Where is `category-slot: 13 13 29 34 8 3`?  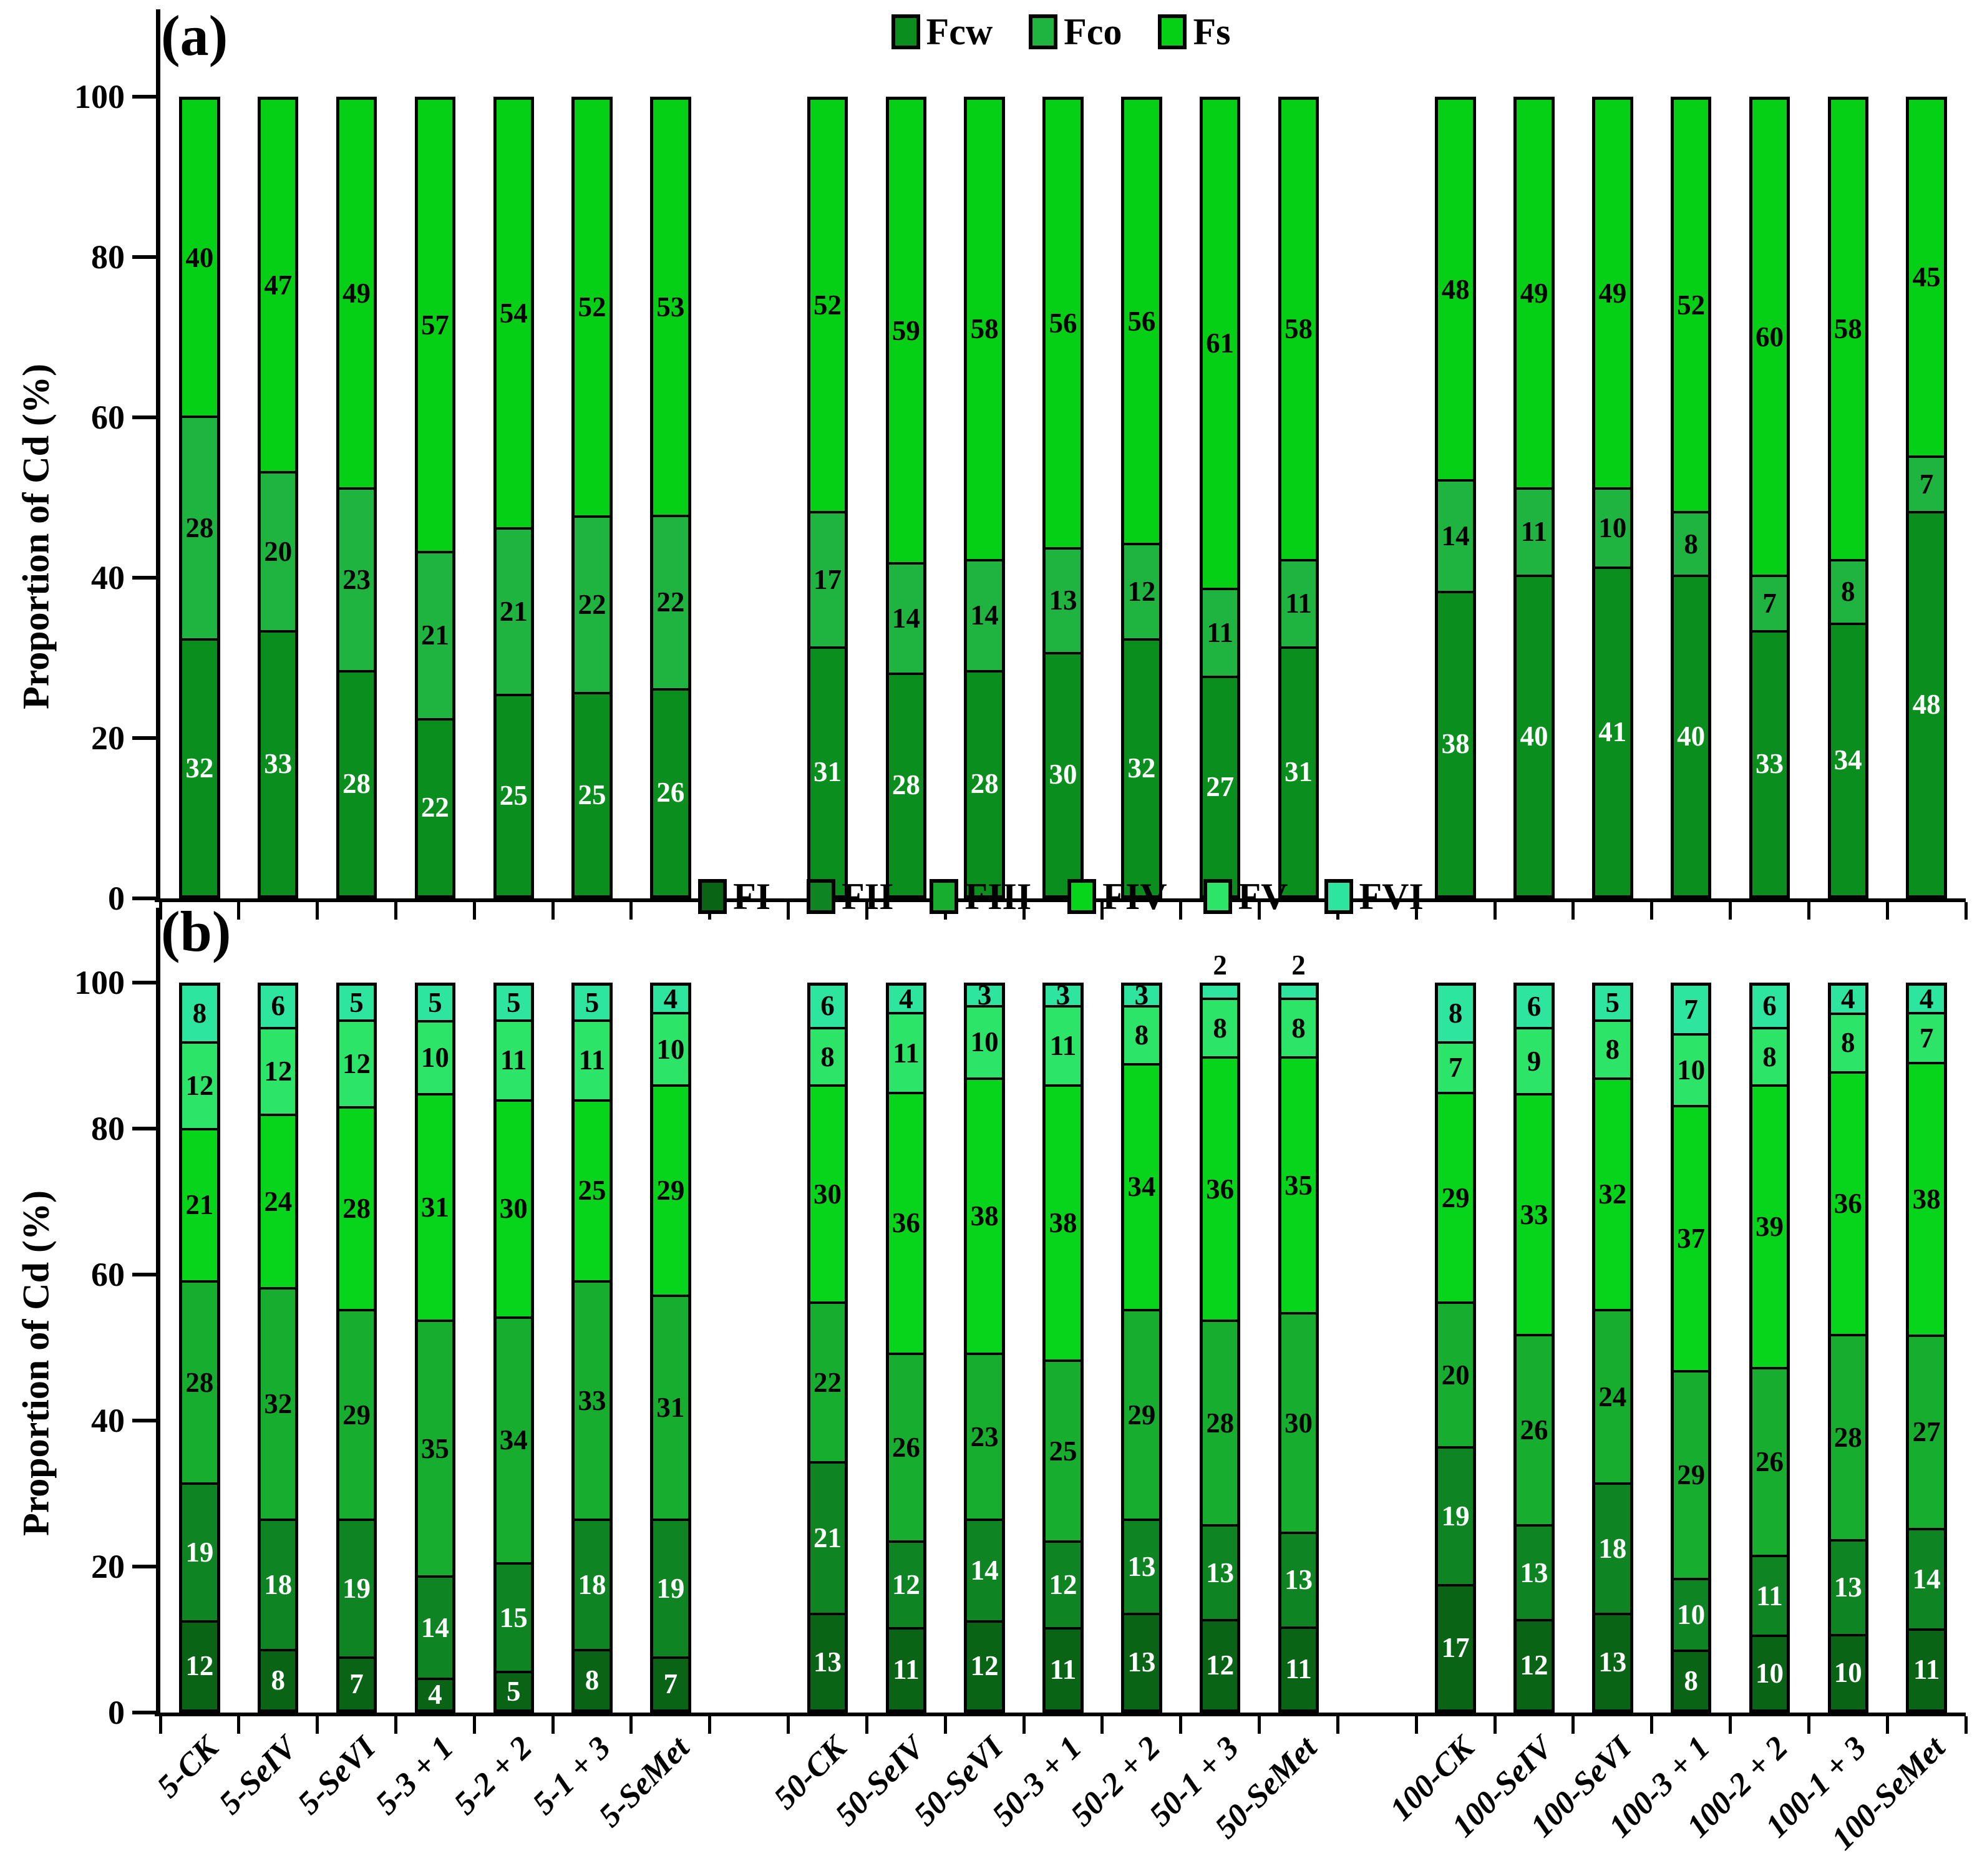
category-slot: 13 13 29 34 8 3 is located at coordinates (1142, 1347).